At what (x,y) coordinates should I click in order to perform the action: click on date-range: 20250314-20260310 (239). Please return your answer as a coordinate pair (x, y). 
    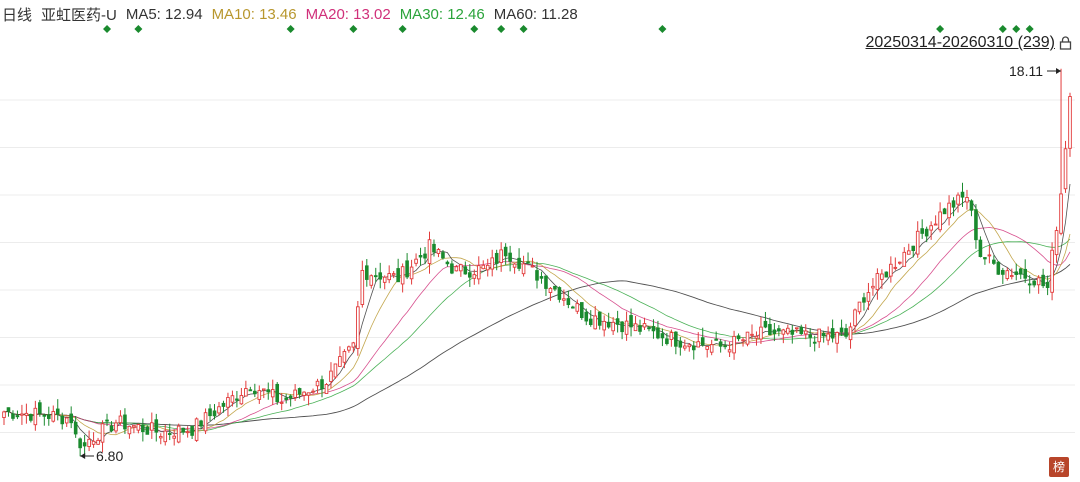
    Looking at the image, I should click on (969, 43).